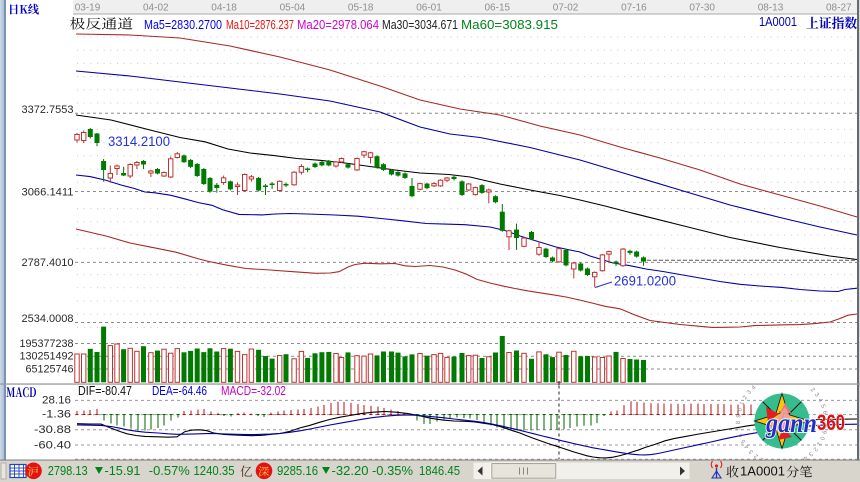  What do you see at coordinates (48, 319) in the screenshot?
I see `svg-text: 2534.0008` at bounding box center [48, 319].